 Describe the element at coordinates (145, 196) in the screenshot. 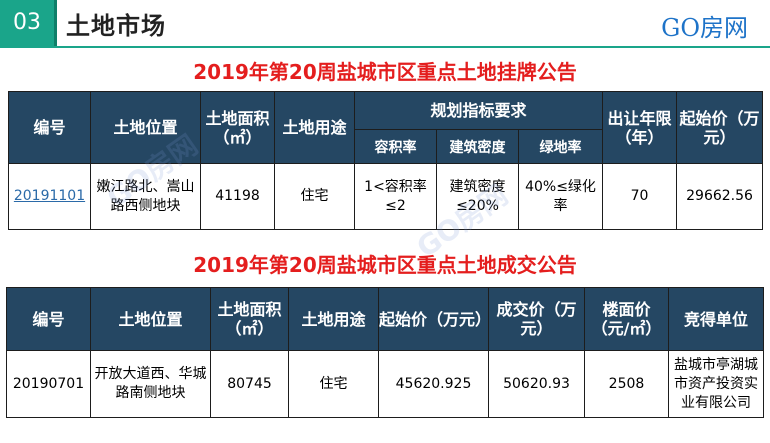

I see `cell-location: 嫩江路北、嵩山路西侧地块` at that location.